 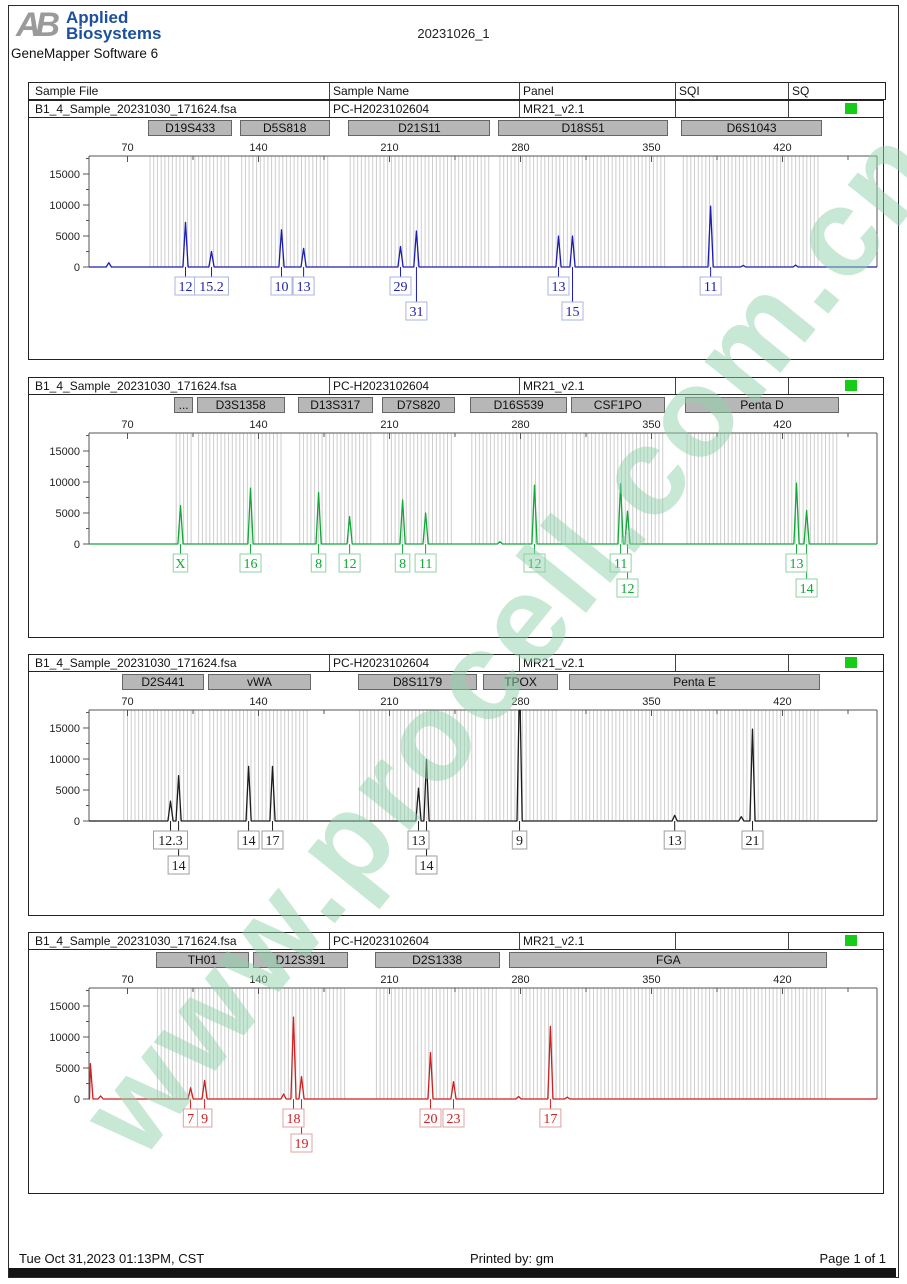 What do you see at coordinates (318, 564) in the screenshot?
I see `svg-text: 8` at bounding box center [318, 564].